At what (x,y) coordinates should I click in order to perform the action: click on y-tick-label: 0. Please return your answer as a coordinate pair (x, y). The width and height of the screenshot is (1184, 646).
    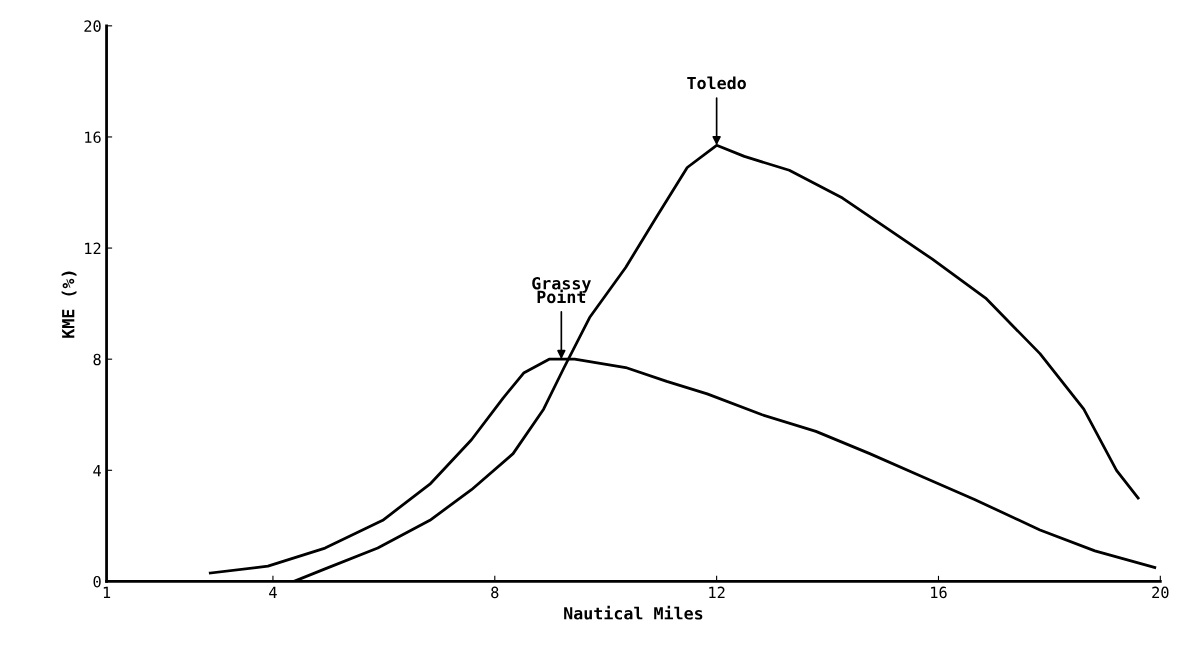
    Looking at the image, I should click on (97, 581).